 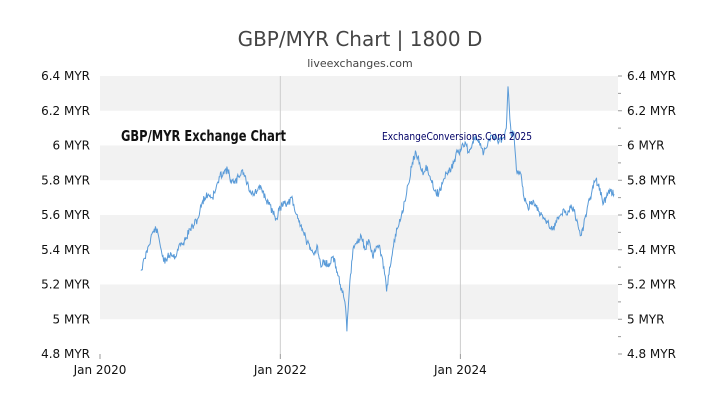 I want to click on x-tick-label: Jan 2020, so click(x=100, y=370).